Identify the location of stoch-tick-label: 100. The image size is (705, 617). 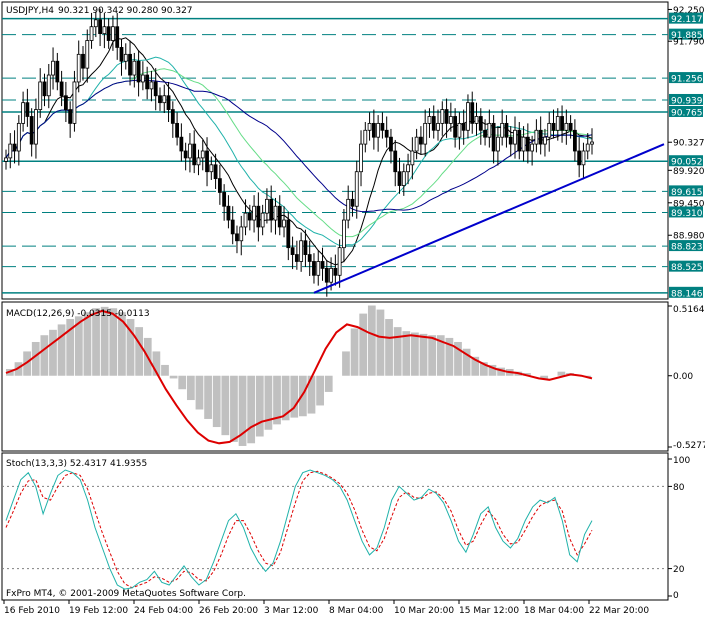
(681, 461).